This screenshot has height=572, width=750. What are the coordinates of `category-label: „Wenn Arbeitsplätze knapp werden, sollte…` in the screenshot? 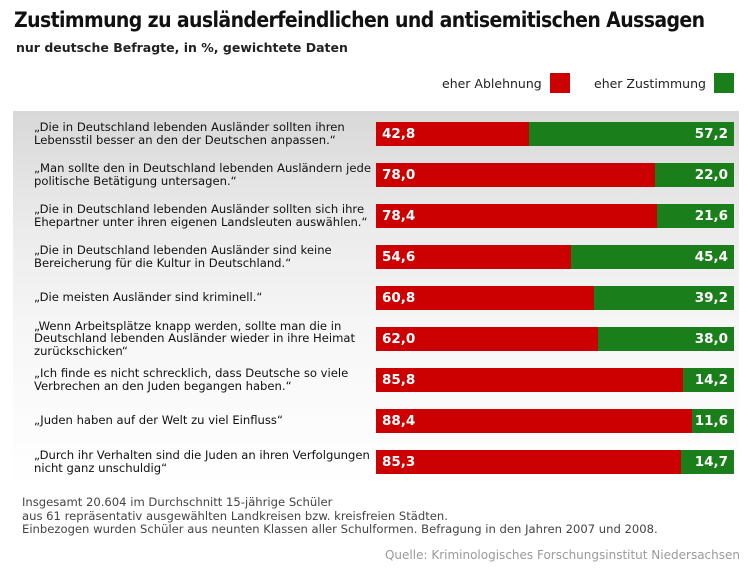 It's located at (195, 338).